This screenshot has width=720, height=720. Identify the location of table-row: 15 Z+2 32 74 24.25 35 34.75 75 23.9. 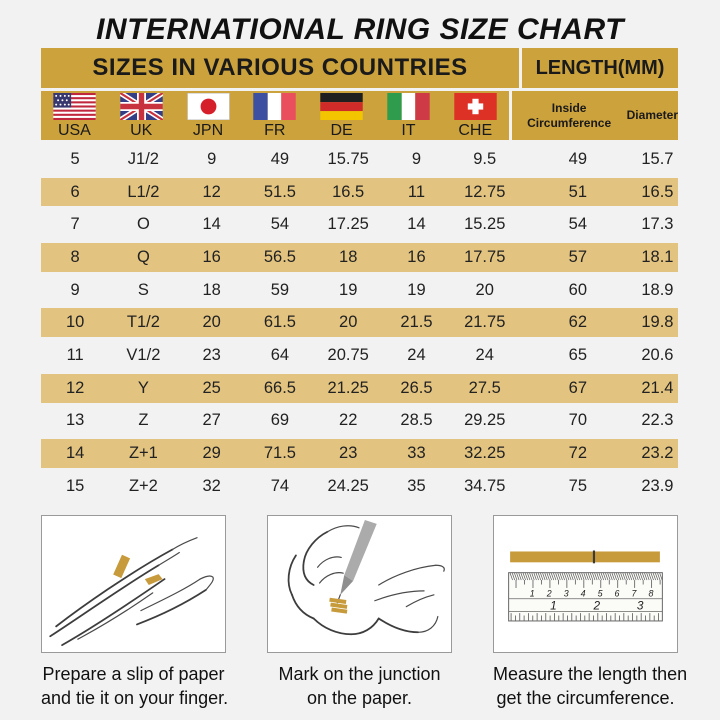
(359, 486).